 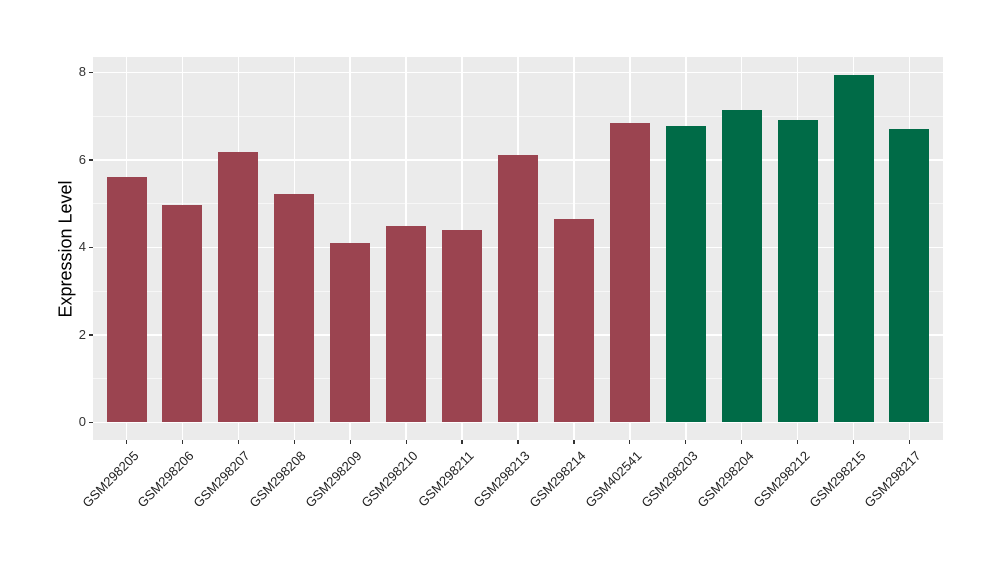 What do you see at coordinates (462, 326) in the screenshot?
I see `bar-GSM298211` at bounding box center [462, 326].